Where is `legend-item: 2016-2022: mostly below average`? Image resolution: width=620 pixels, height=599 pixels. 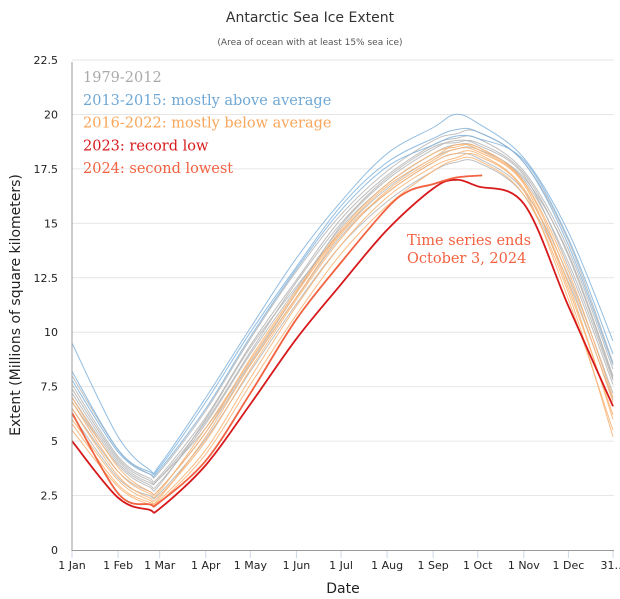 legend-item: 2016-2022: mostly below average is located at coordinates (207, 124).